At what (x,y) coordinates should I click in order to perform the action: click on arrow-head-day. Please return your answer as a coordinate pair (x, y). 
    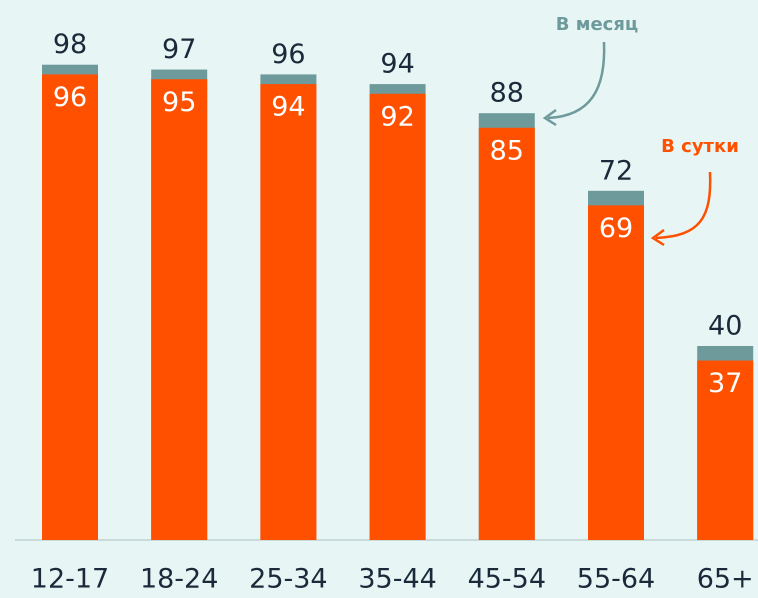
    Looking at the image, I should click on (657, 237).